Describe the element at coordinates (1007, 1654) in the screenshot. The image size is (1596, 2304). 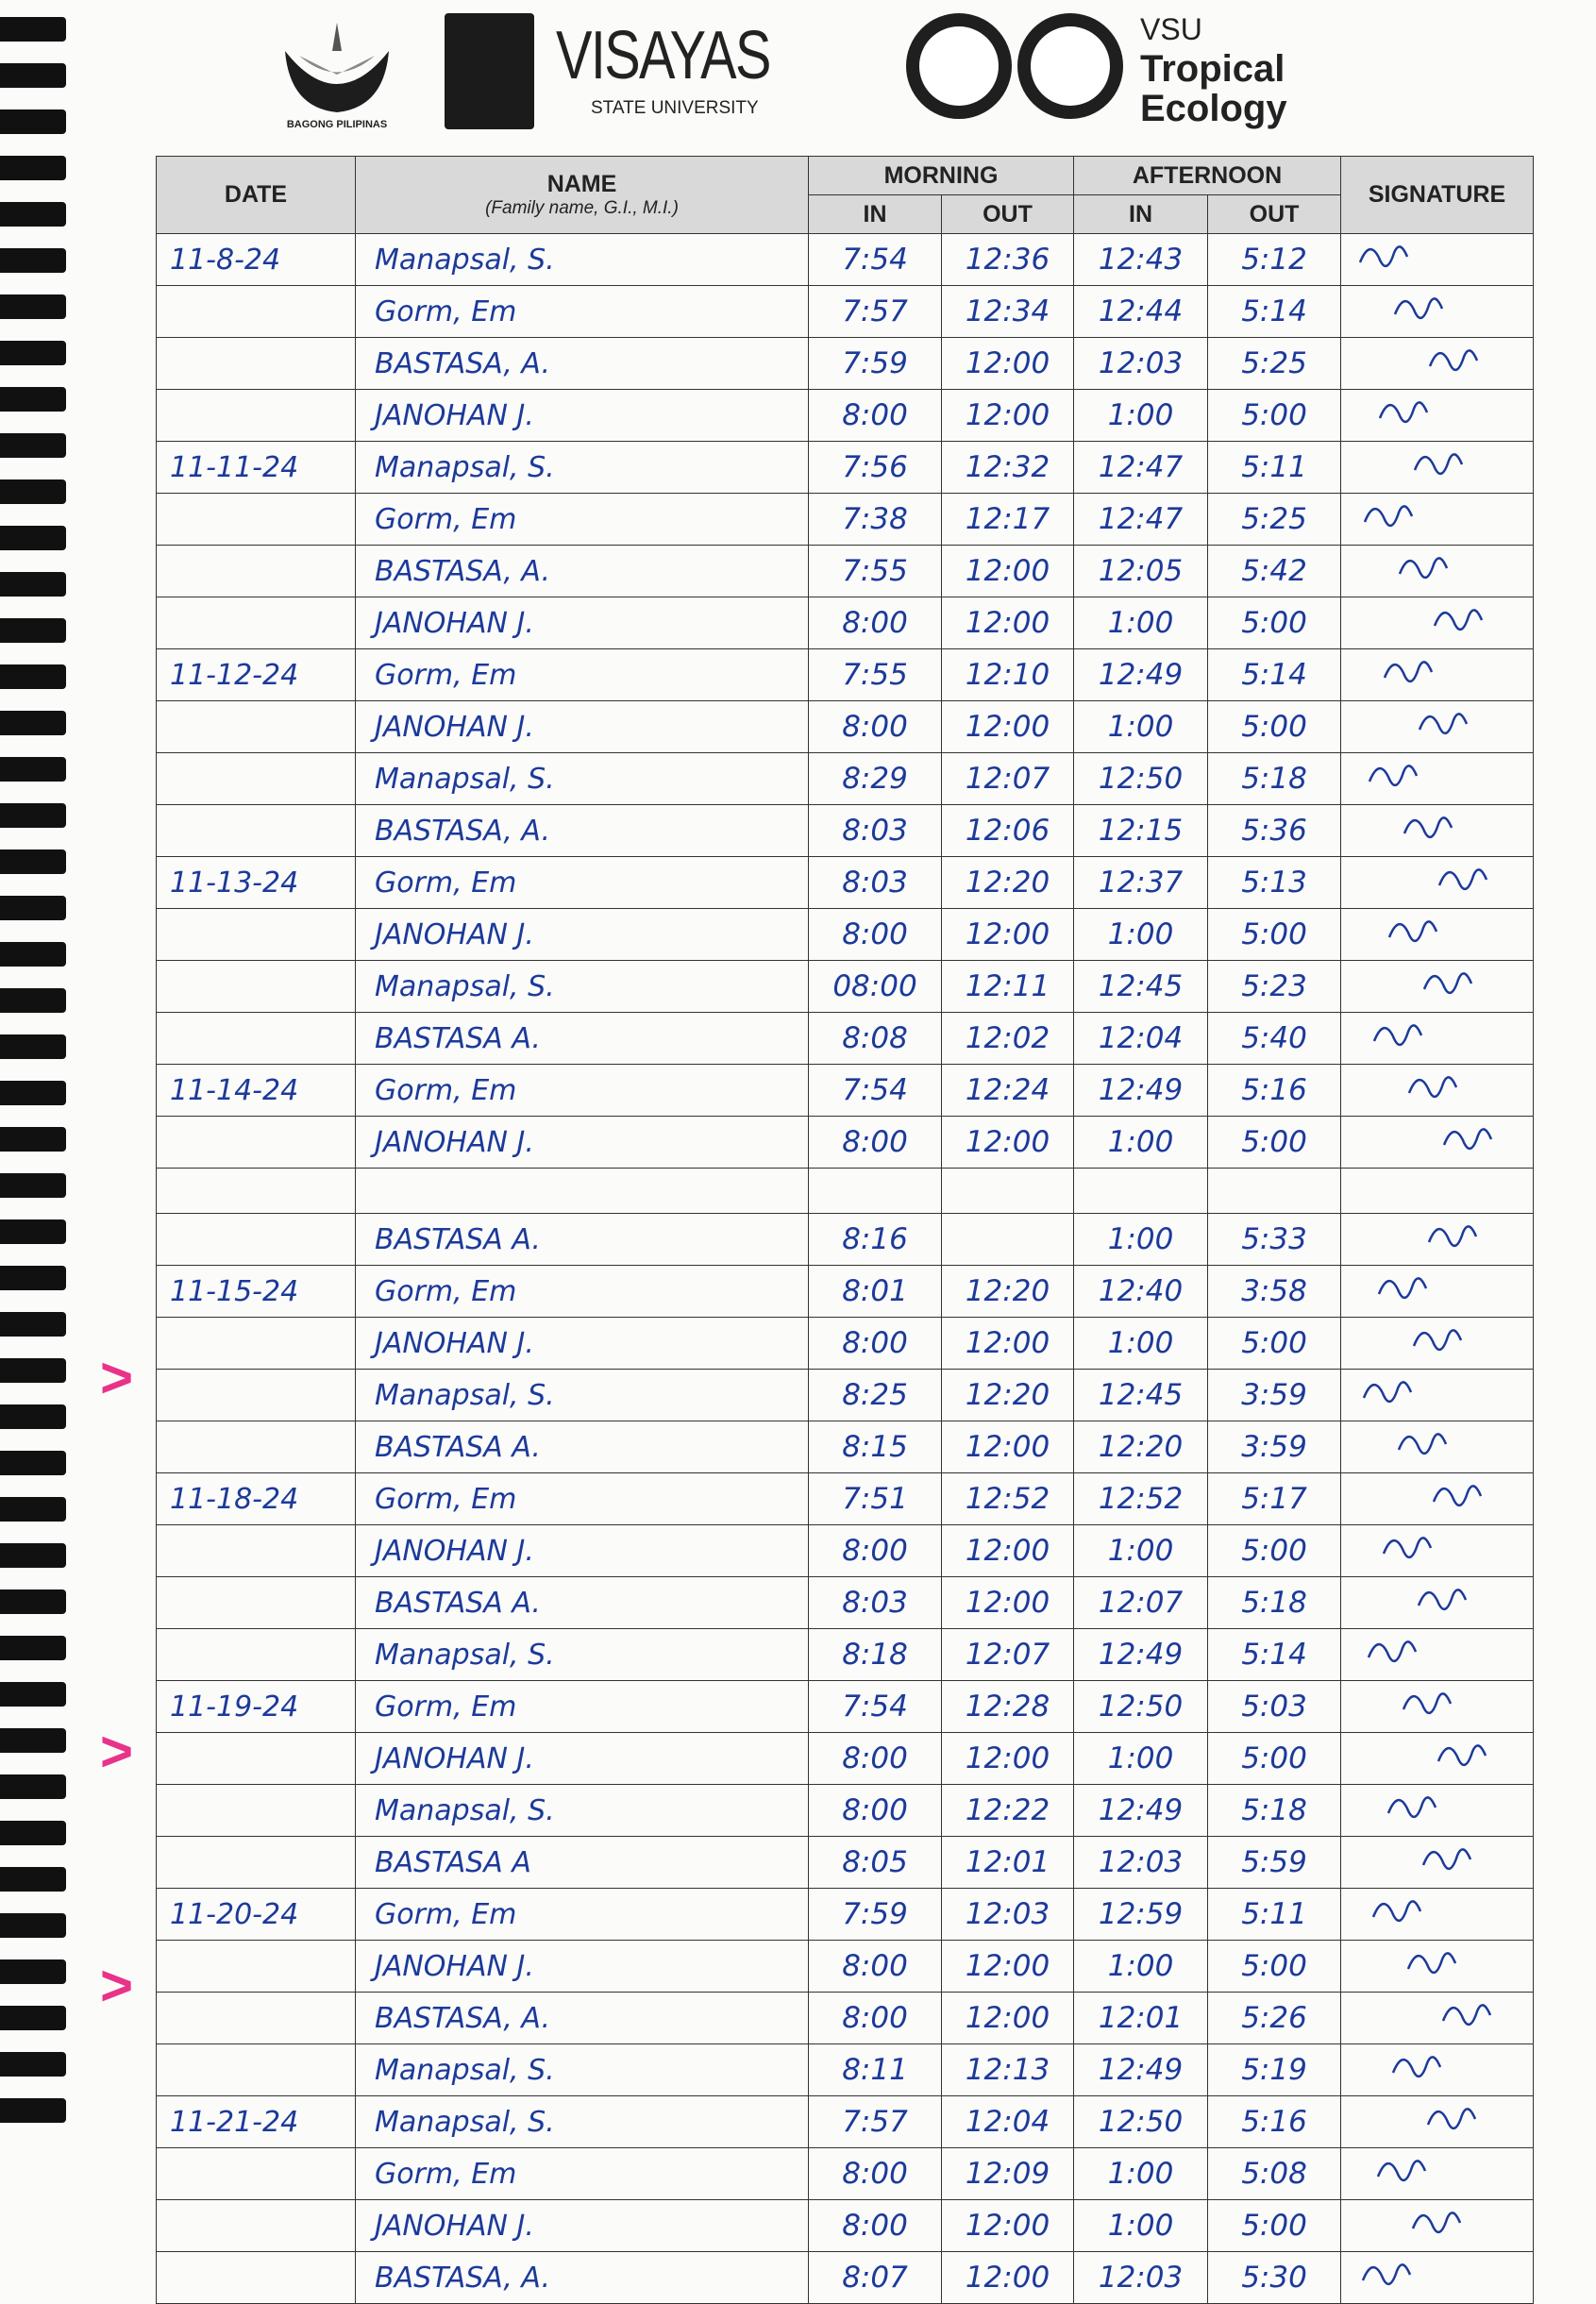
I see `cell-am-out: 12:07` at that location.